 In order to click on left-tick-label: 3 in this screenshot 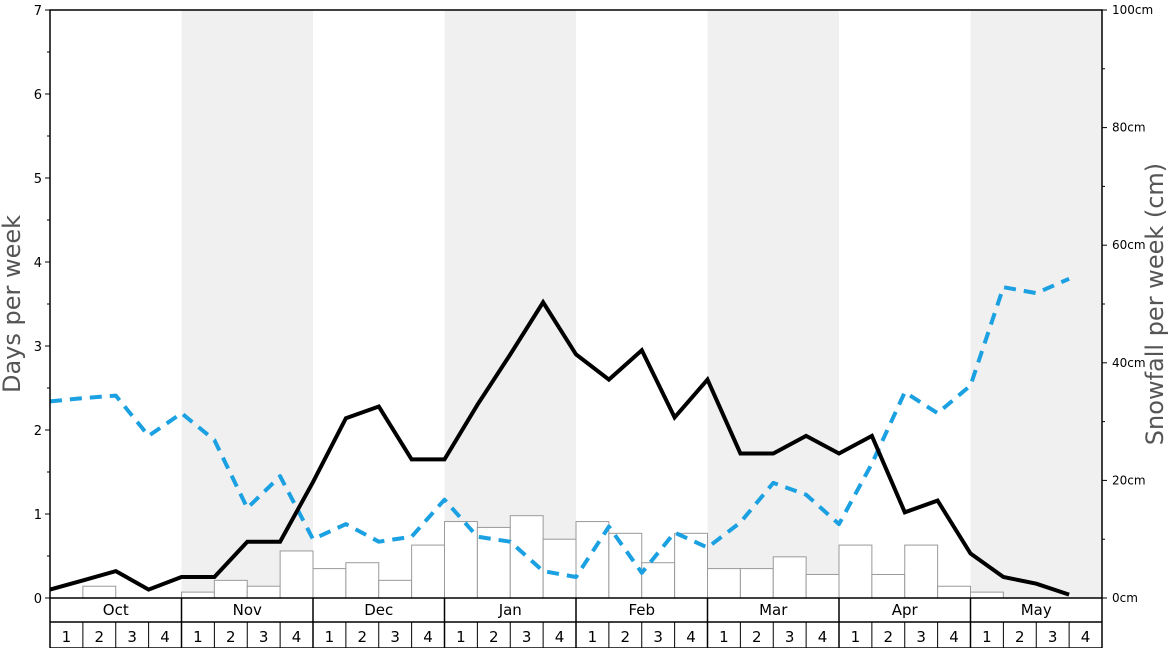, I will do `click(38, 347)`.